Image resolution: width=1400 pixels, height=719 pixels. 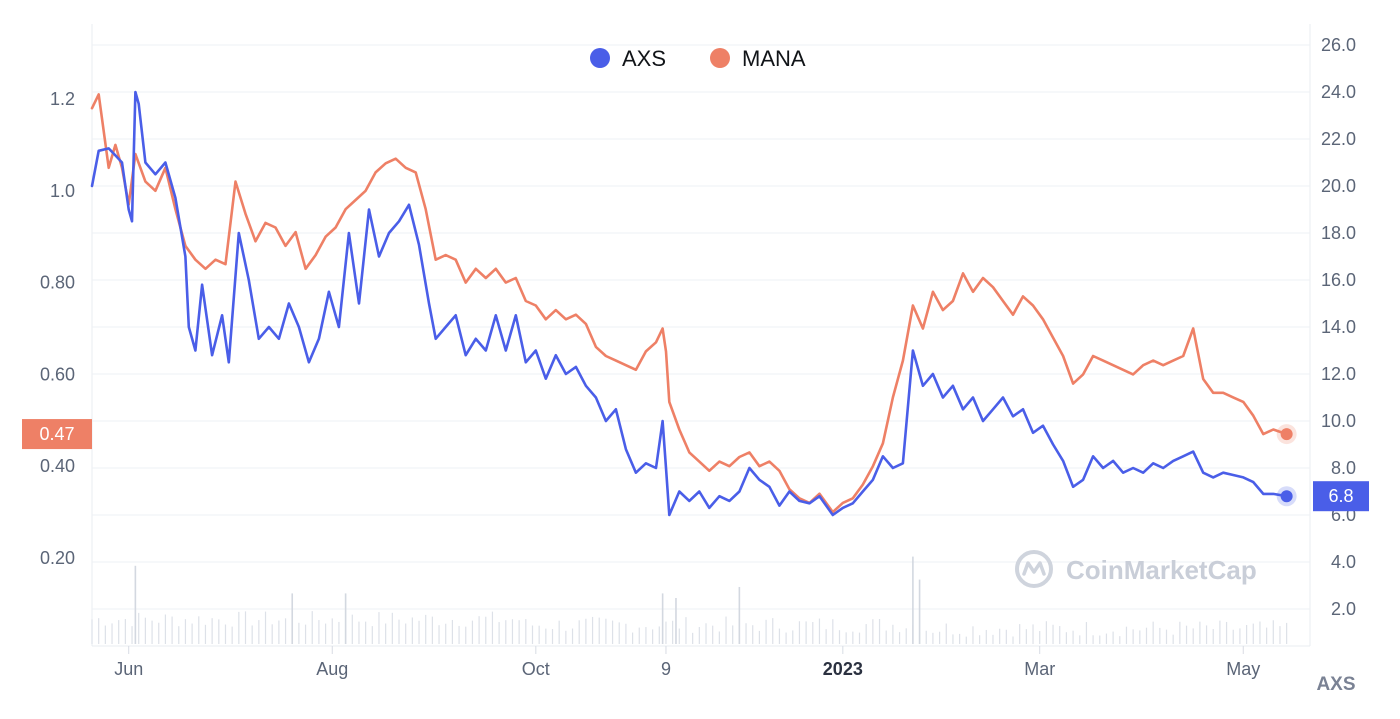 I want to click on volume-bars, so click(x=689, y=600).